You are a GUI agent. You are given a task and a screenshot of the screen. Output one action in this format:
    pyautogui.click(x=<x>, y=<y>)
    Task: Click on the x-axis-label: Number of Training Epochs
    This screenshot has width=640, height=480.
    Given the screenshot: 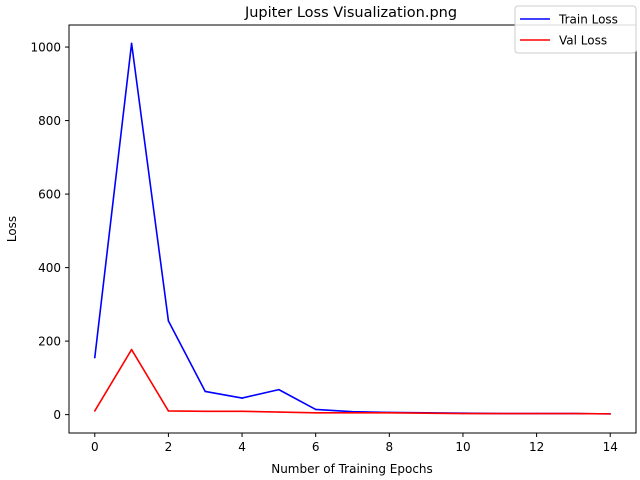 What is the action you would take?
    pyautogui.click(x=352, y=469)
    